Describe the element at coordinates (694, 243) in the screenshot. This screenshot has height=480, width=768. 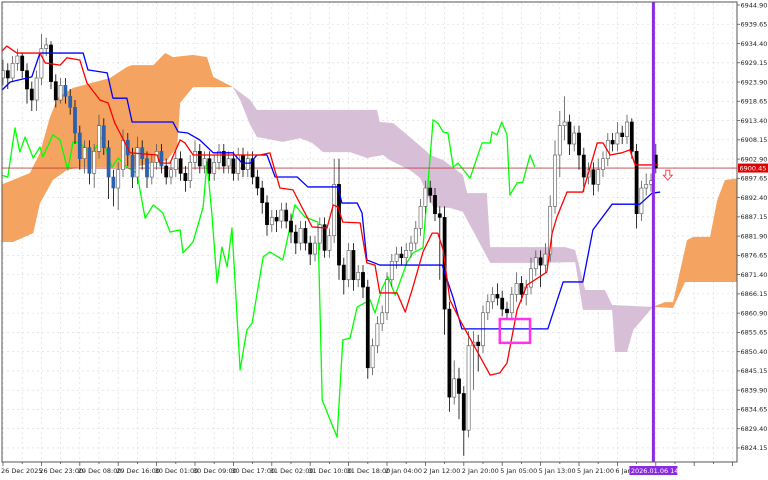
I see `cloud-bull` at that location.